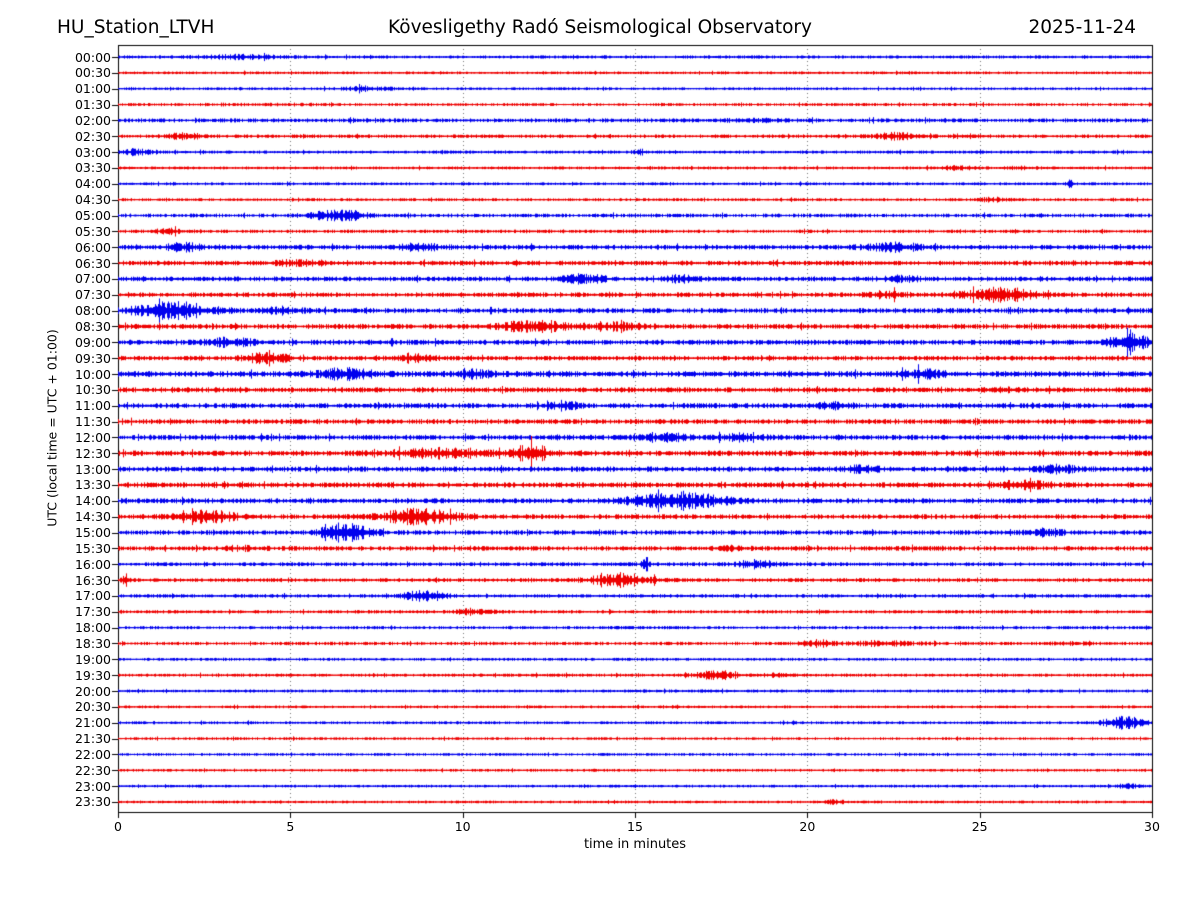 The height and width of the screenshot is (900, 1200). What do you see at coordinates (92, 723) in the screenshot?
I see `y-tick-label: 21:00` at bounding box center [92, 723].